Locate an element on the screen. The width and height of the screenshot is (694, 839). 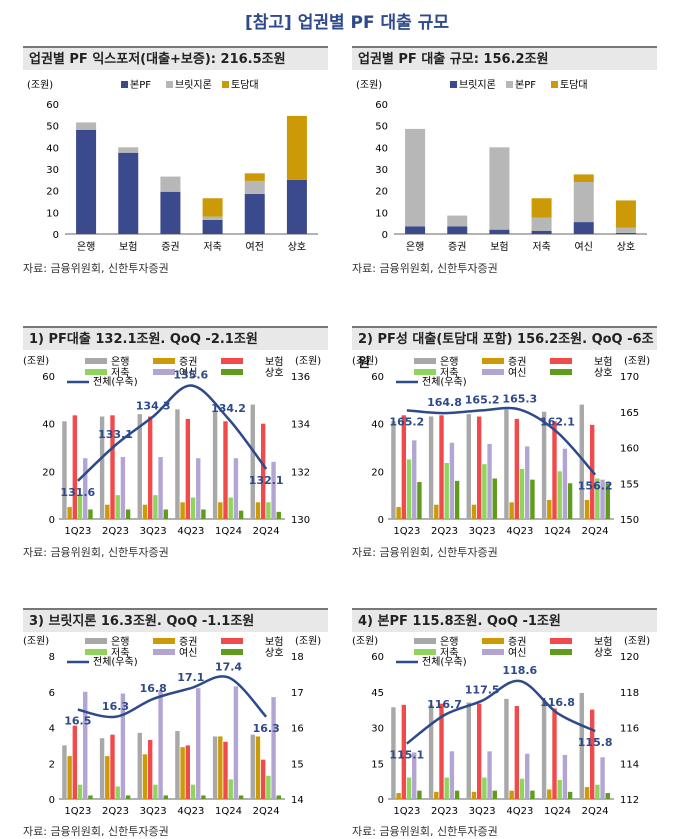
legend-label: 보험 is located at coordinates (274, 642).